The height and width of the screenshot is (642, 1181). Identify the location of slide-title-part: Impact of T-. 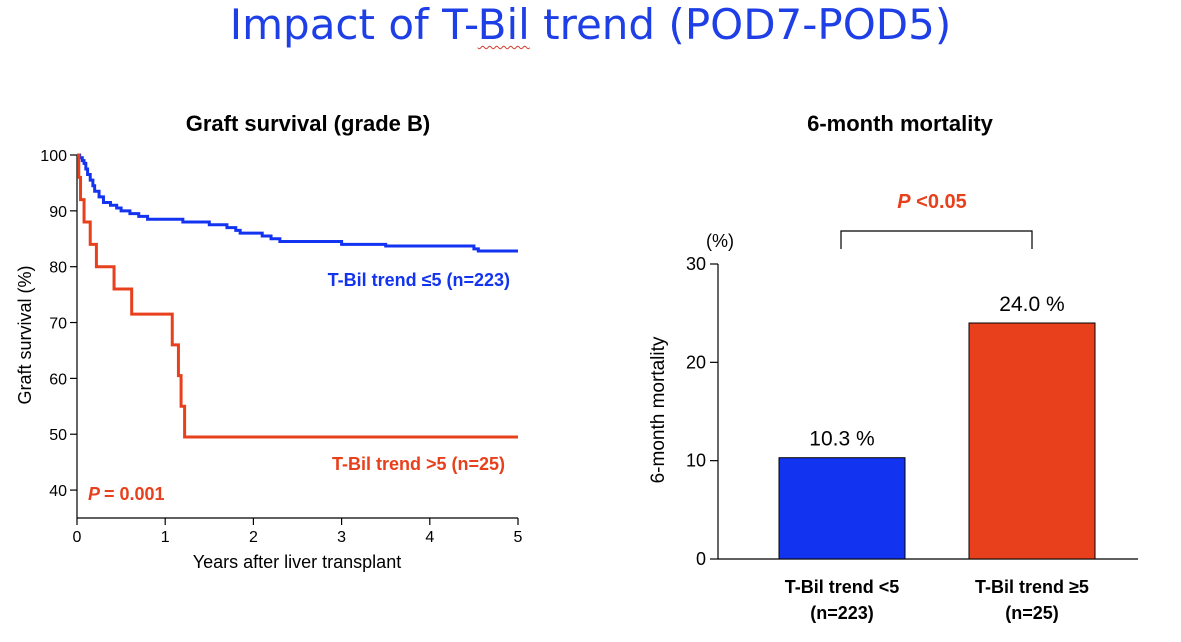
(353, 24).